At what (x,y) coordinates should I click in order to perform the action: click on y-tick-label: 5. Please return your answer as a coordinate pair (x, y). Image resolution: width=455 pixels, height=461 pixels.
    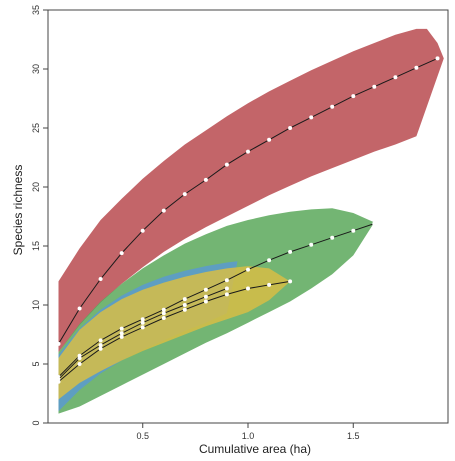
    Looking at the image, I should click on (36, 363).